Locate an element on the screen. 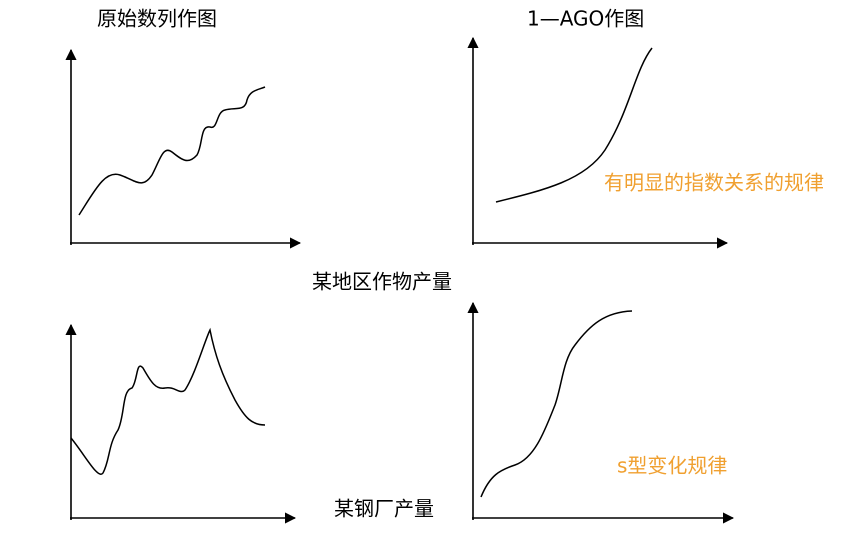 The height and width of the screenshot is (540, 856). panel-title: 原始数列作图 is located at coordinates (157, 19).